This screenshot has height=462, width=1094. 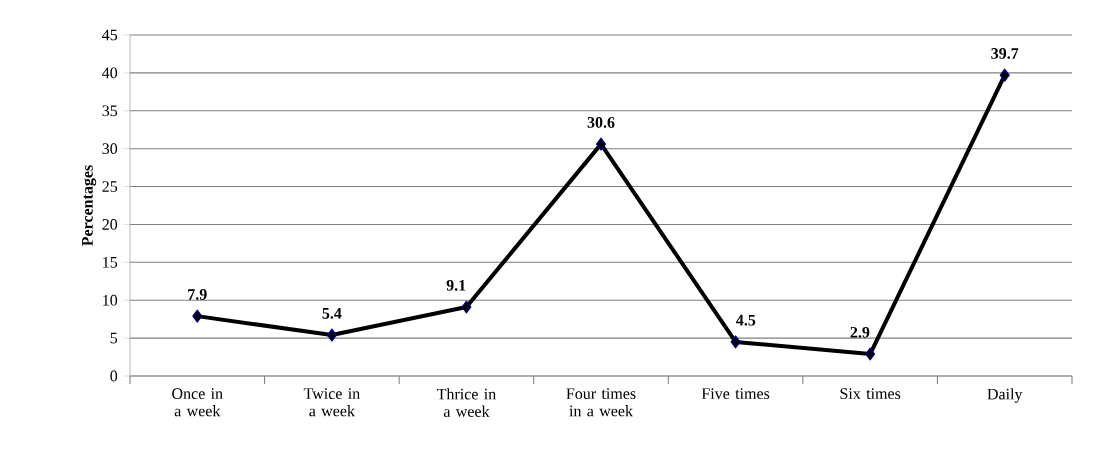 What do you see at coordinates (870, 394) in the screenshot?
I see `x-tick-label: Six times` at bounding box center [870, 394].